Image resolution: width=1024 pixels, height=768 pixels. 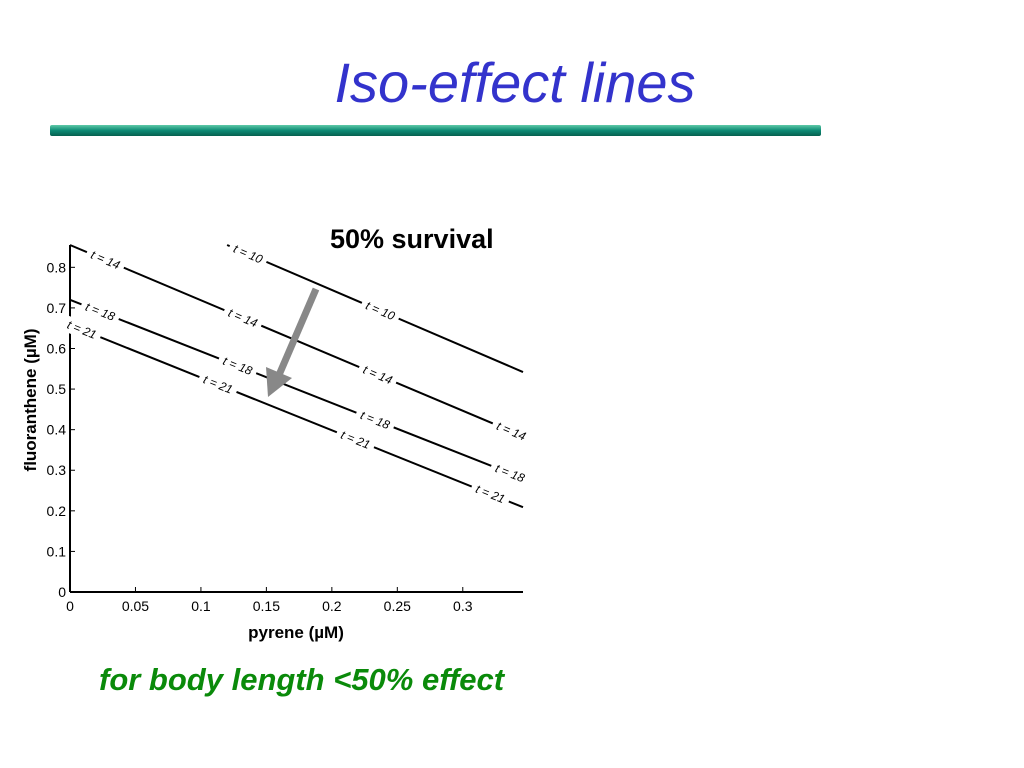 What do you see at coordinates (515, 82) in the screenshot?
I see `slide-title: Iso-effect lines` at bounding box center [515, 82].